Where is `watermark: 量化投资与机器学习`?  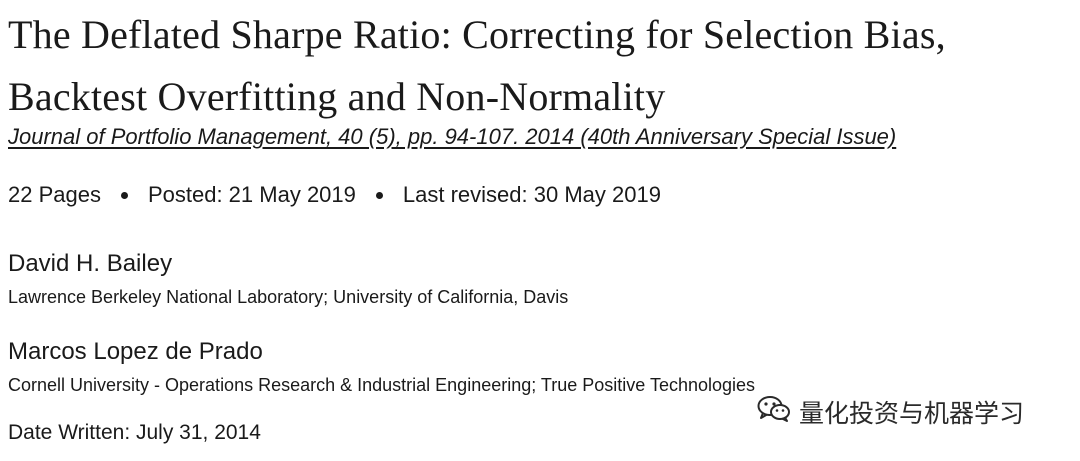
watermark: 量化投资与机器学习 is located at coordinates (890, 412).